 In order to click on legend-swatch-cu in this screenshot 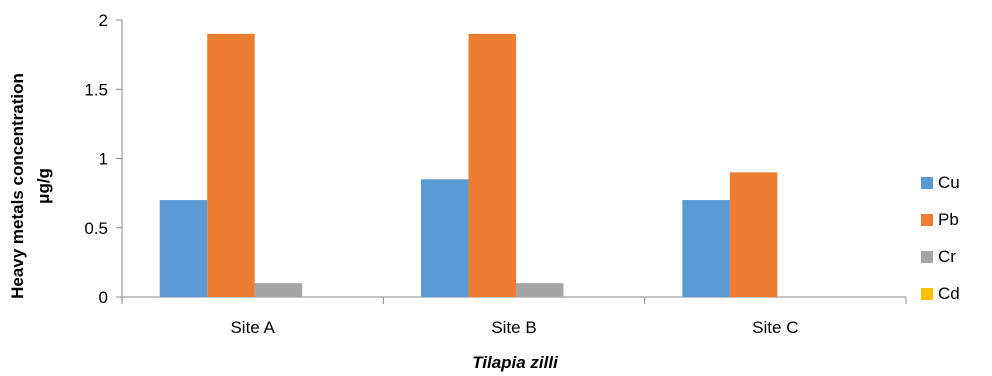, I will do `click(927, 183)`.